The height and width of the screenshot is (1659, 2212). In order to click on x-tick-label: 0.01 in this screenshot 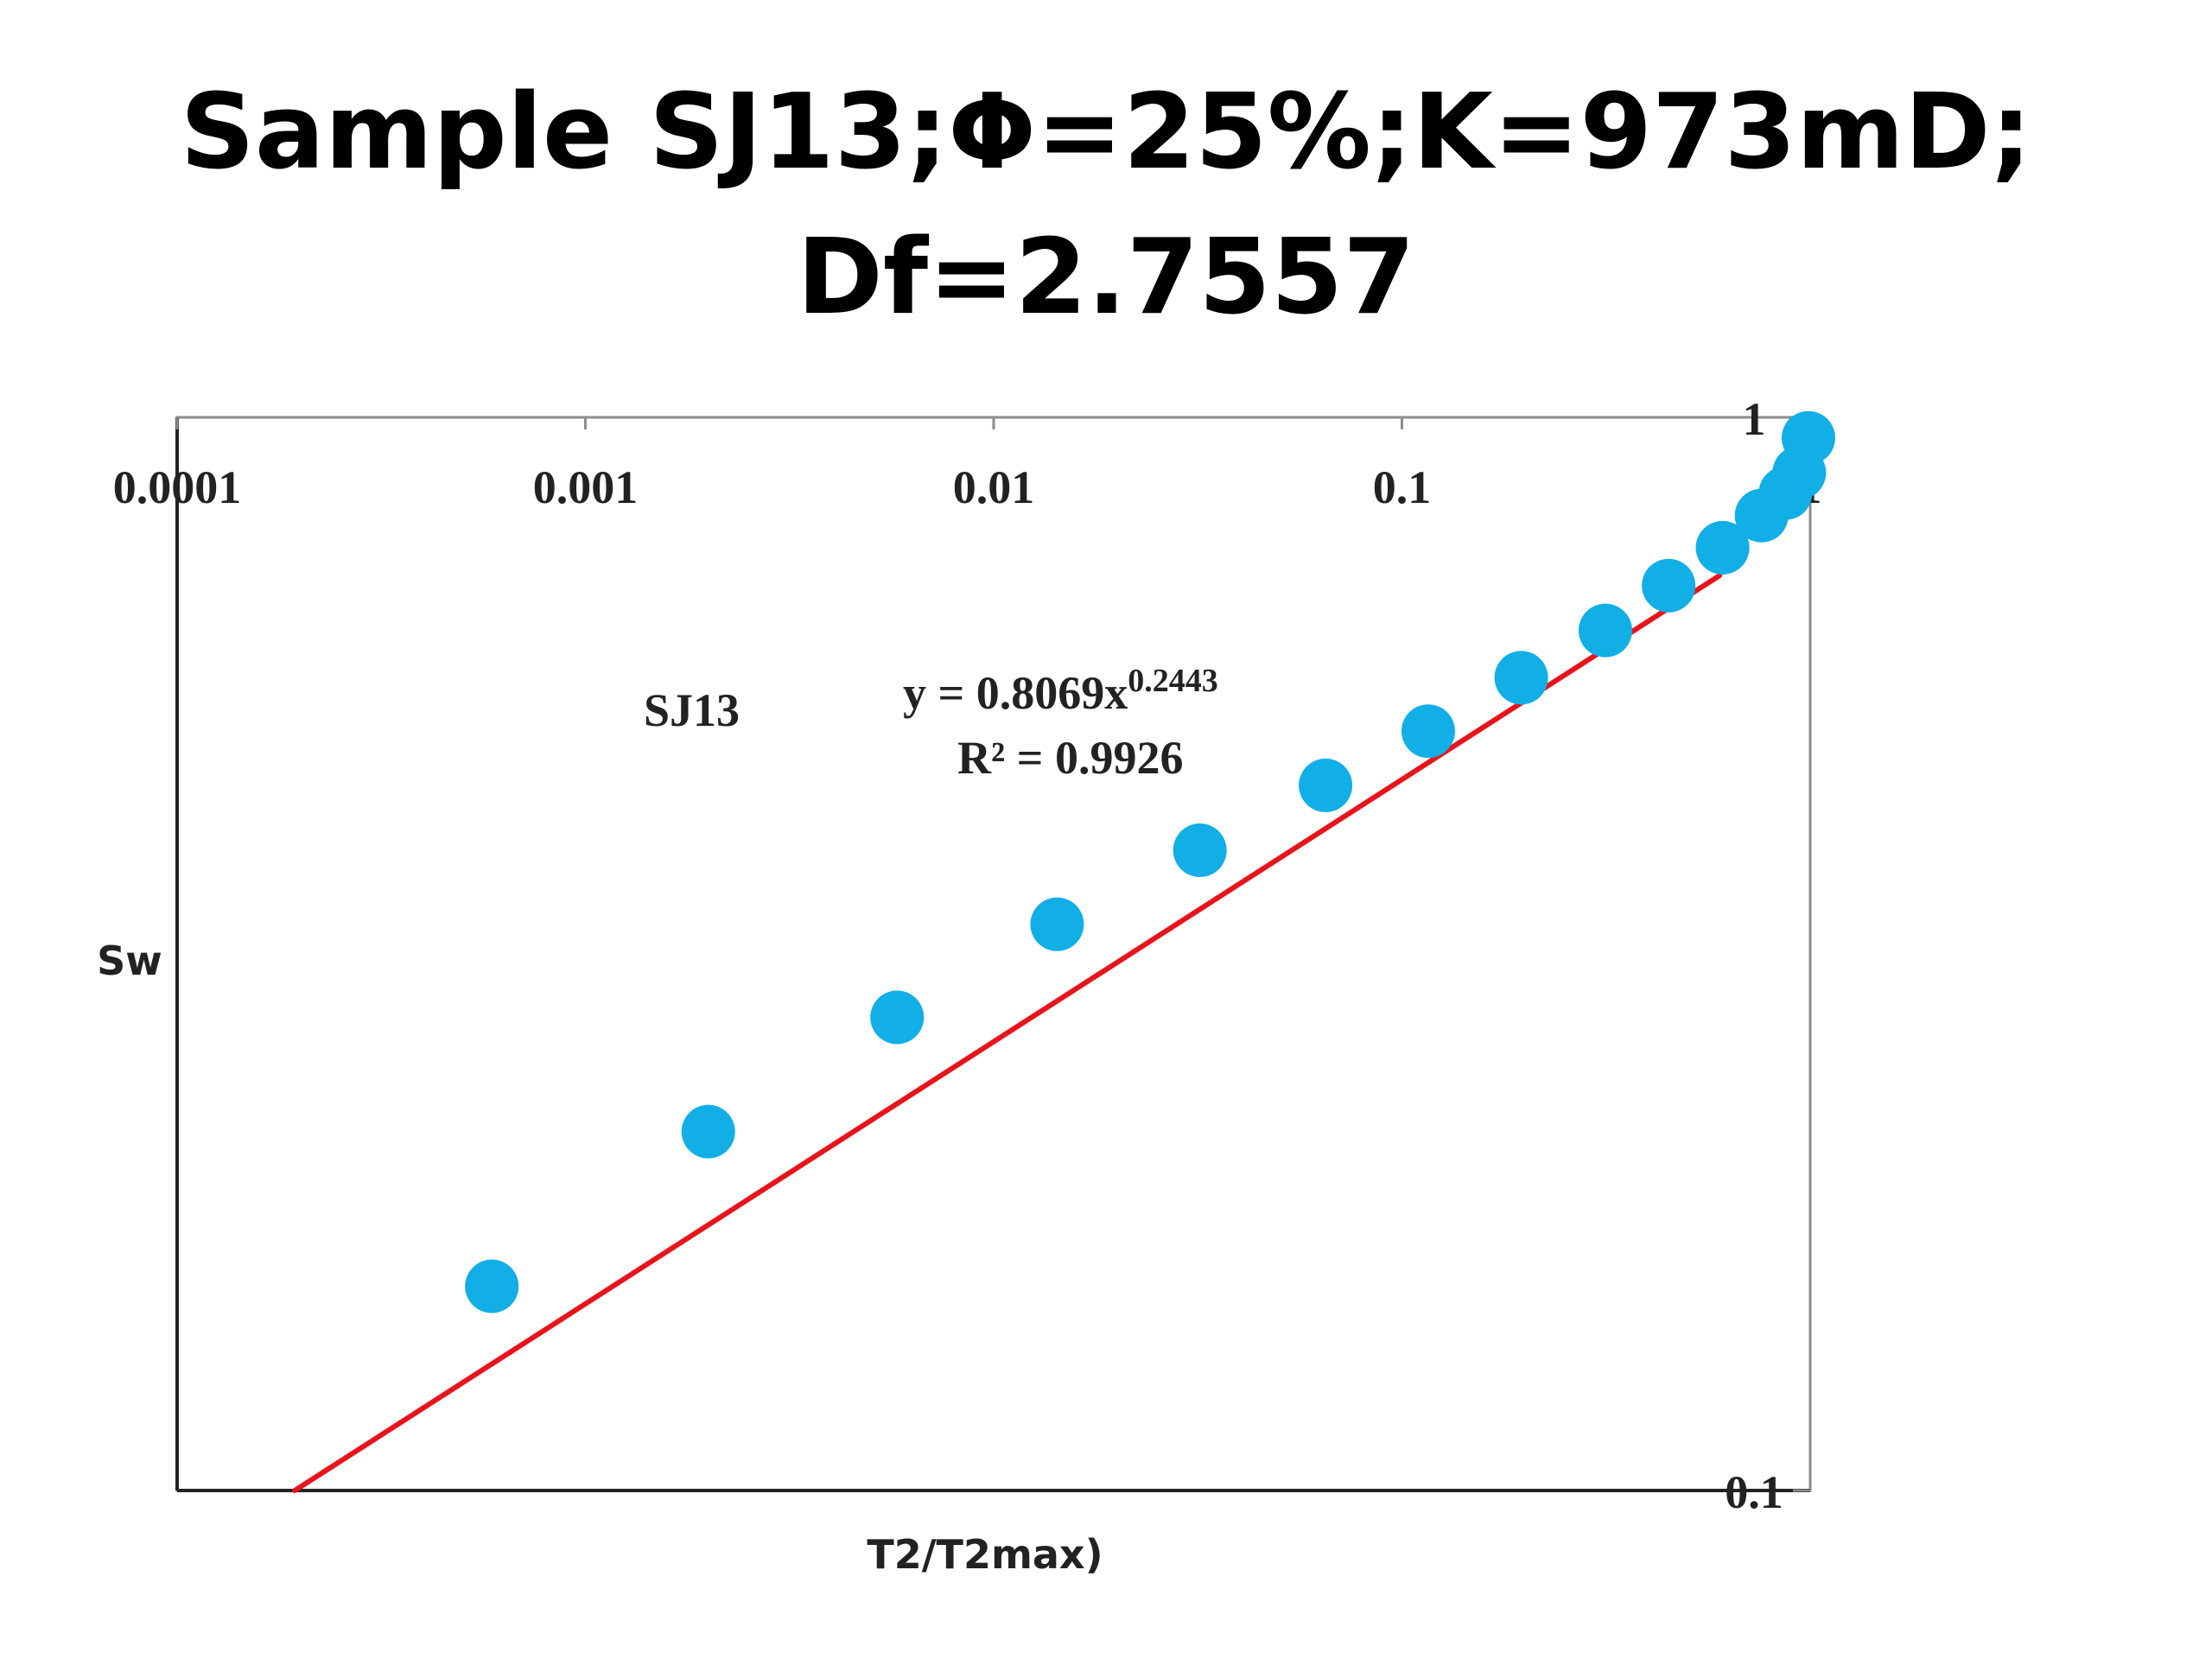, I will do `click(994, 487)`.